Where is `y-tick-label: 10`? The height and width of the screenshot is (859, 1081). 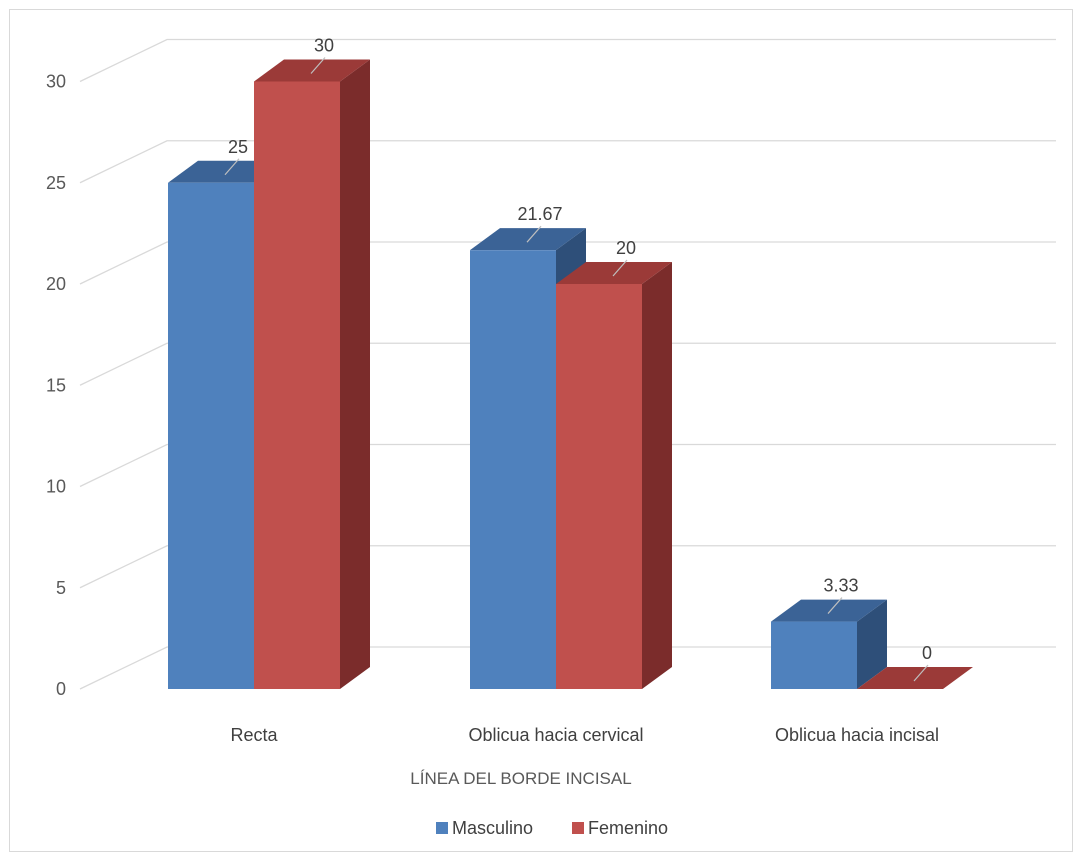
y-tick-label: 10 is located at coordinates (56, 487).